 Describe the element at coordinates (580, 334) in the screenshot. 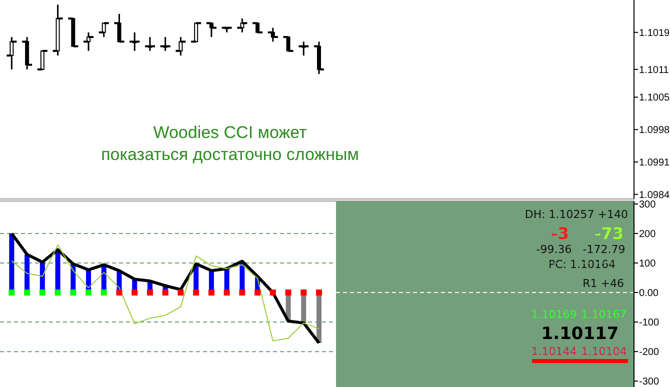

I see `annotation: 1.10117` at that location.